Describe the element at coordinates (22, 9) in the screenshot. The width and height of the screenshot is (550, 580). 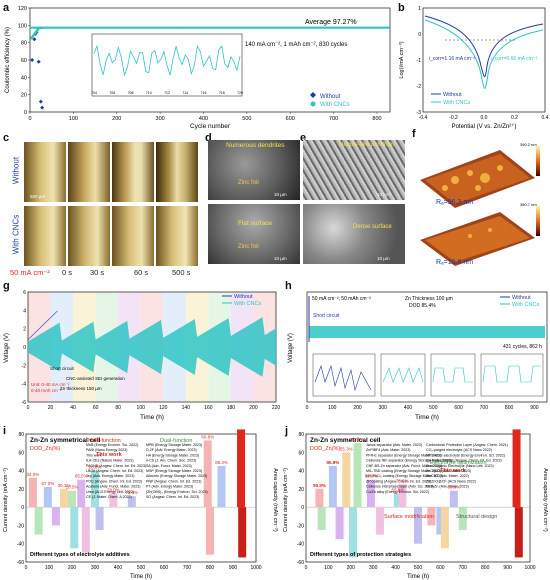
I see `a-ytick: 120` at that location.